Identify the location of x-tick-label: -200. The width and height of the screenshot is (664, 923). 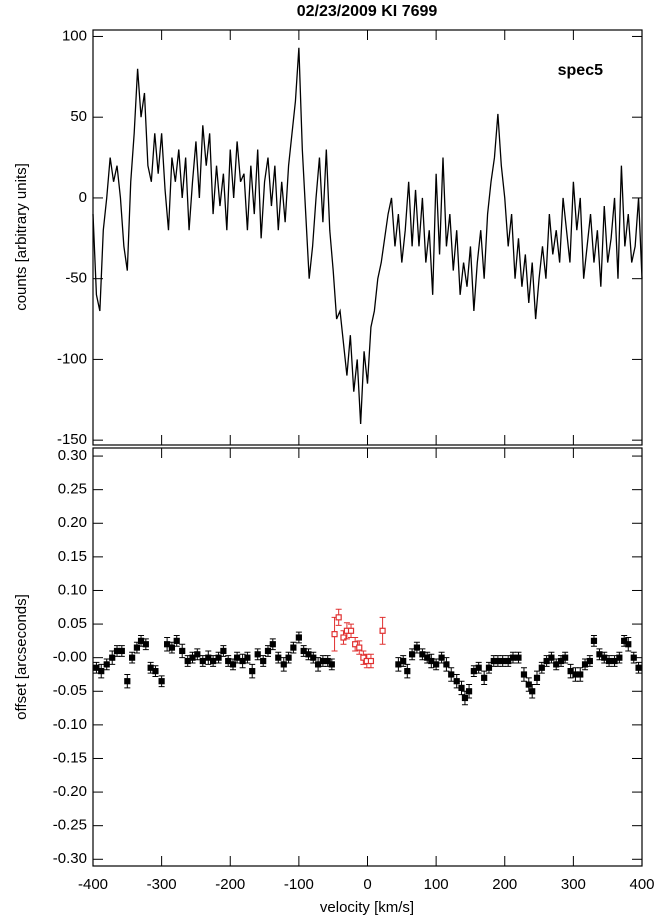
(230, 884).